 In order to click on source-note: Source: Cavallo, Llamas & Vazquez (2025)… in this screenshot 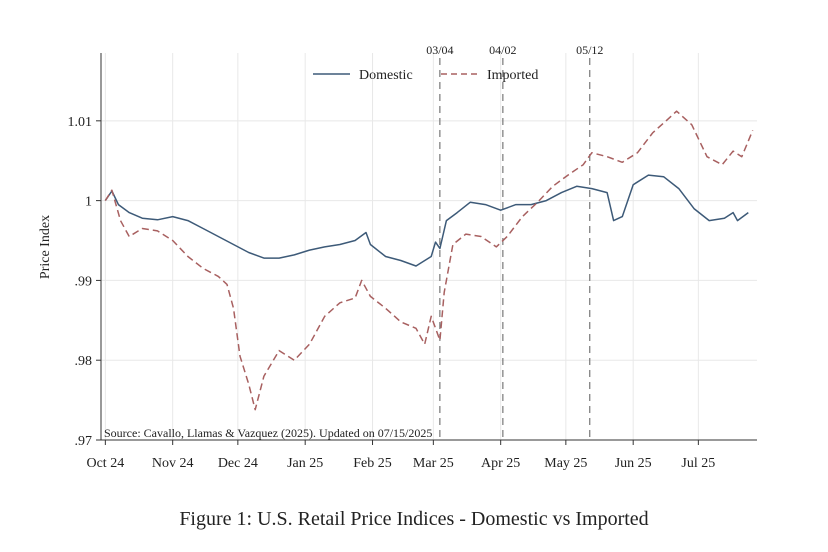, I will do `click(268, 433)`.